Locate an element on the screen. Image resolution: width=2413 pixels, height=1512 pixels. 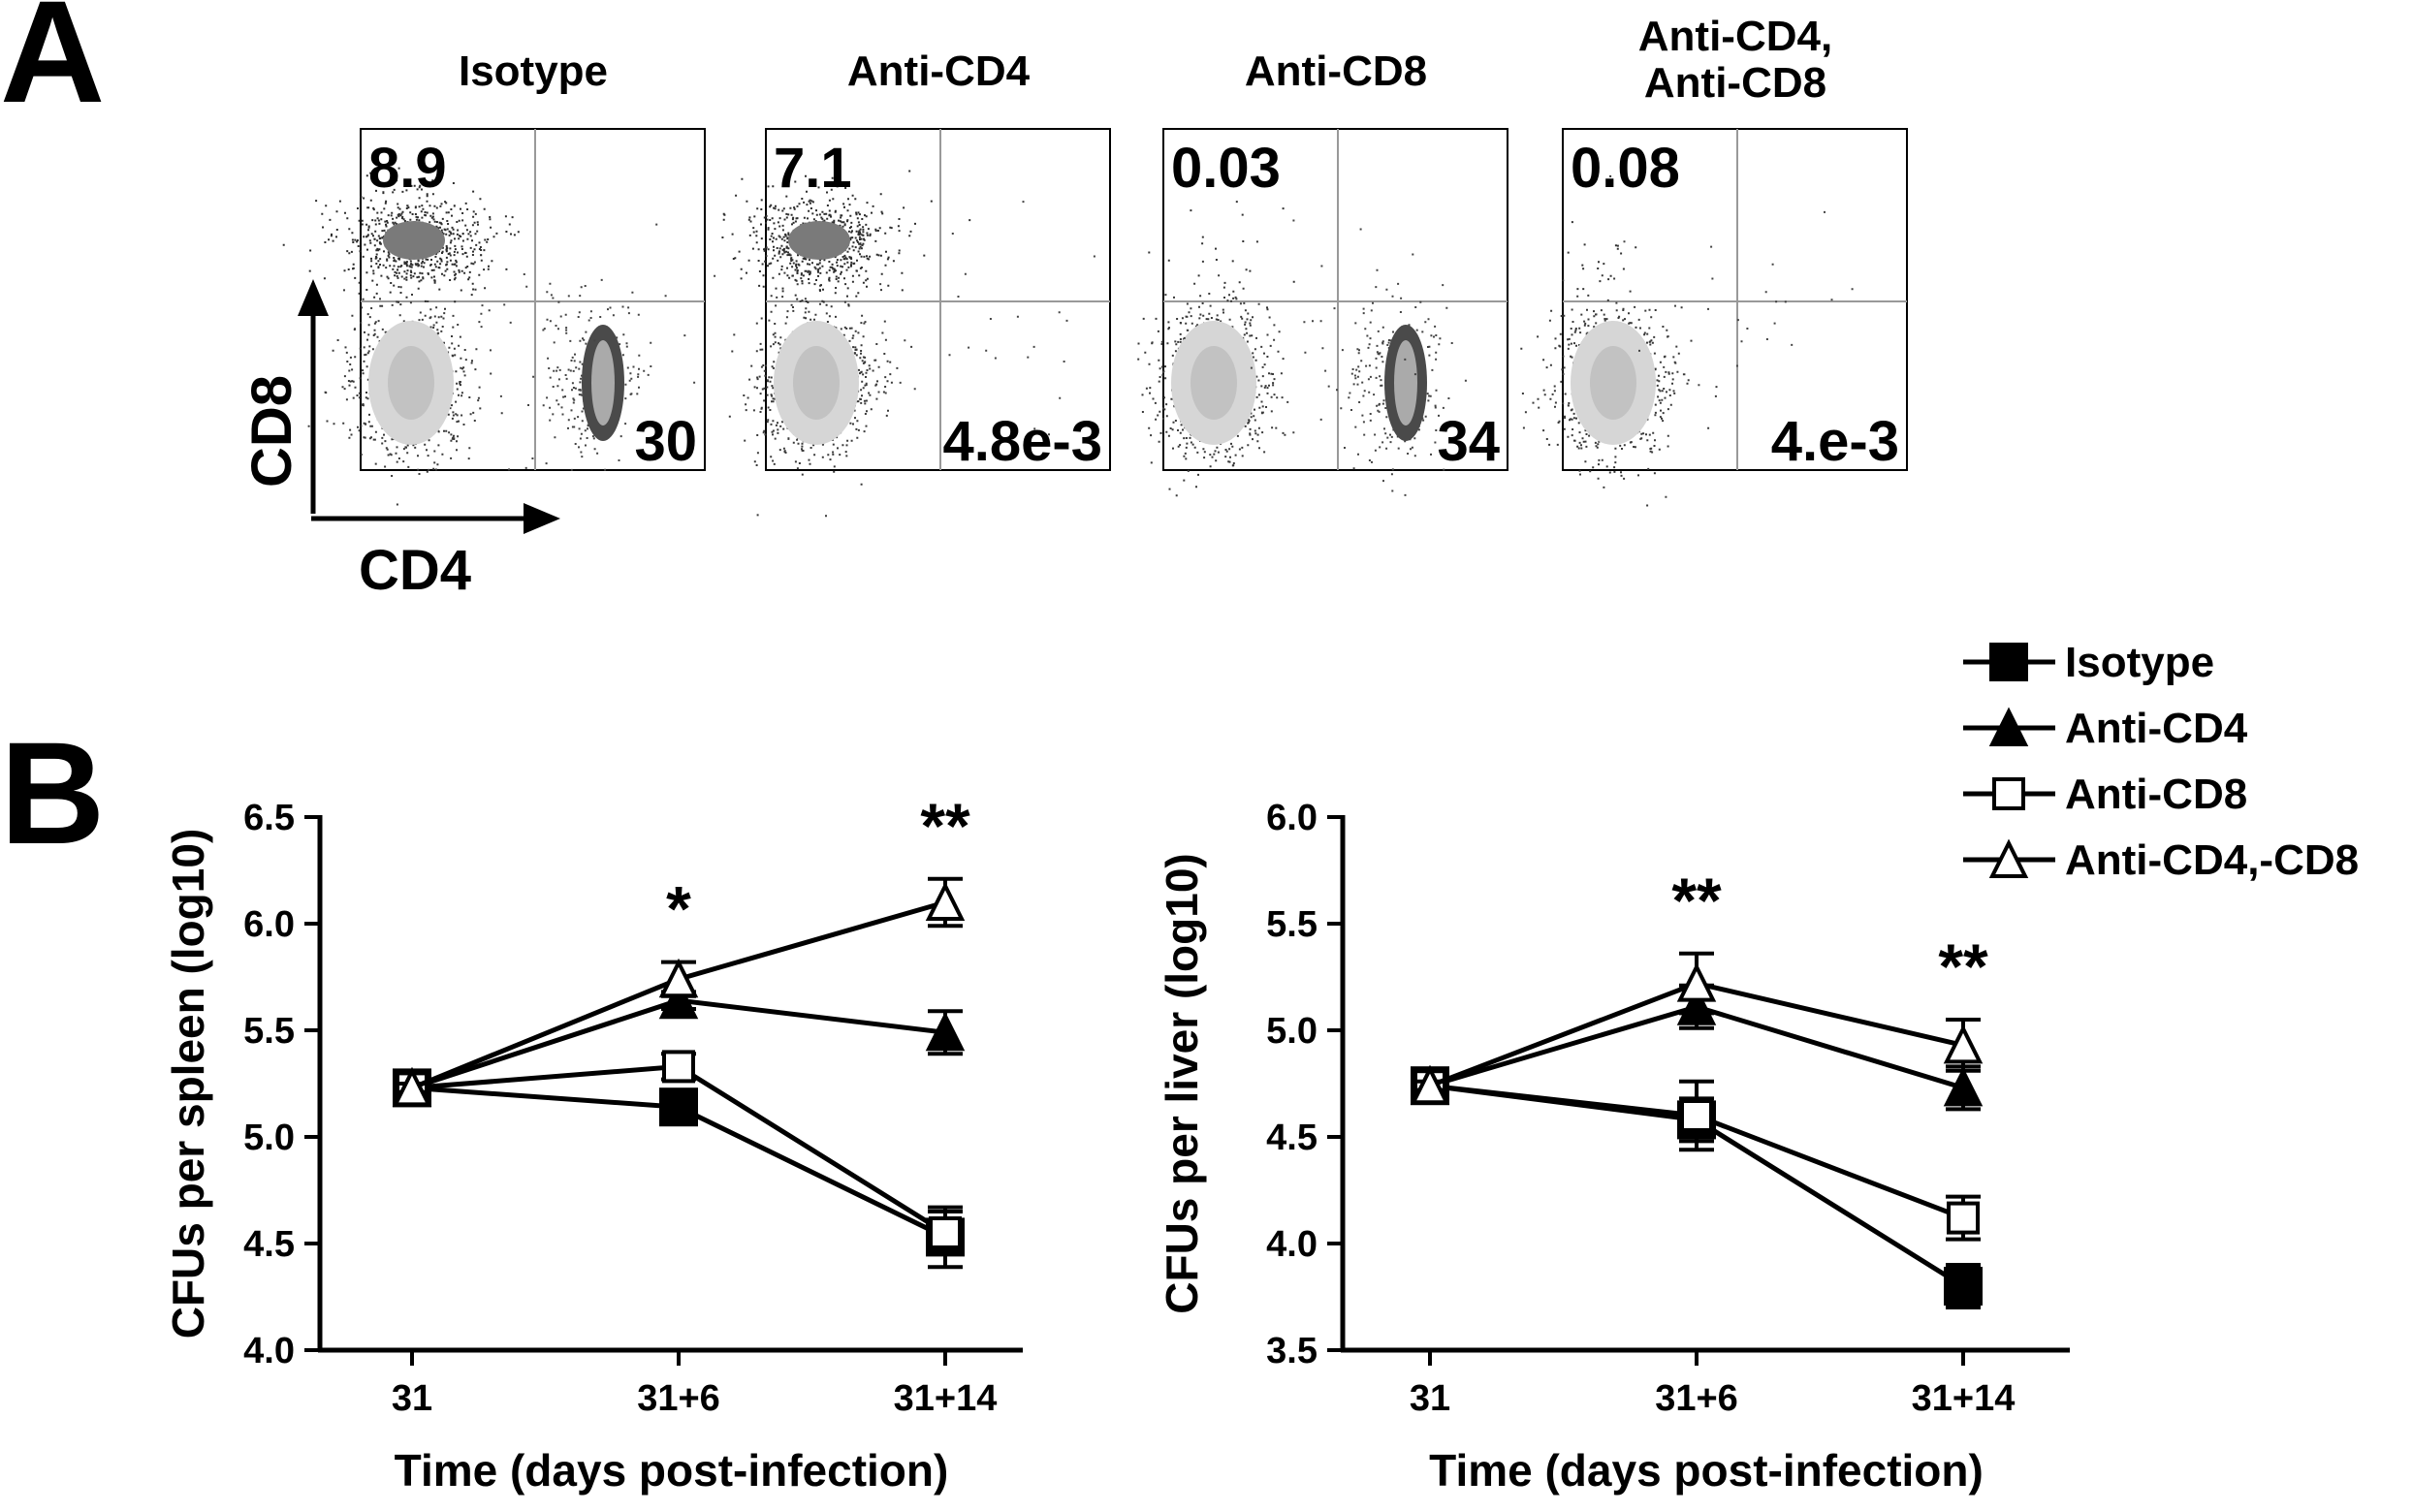
legend-label: Anti-CD8 is located at coordinates (2156, 795).